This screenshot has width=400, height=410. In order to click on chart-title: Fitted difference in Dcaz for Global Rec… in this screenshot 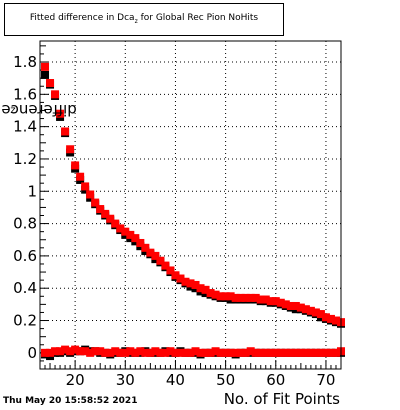, I will do `click(144, 19)`.